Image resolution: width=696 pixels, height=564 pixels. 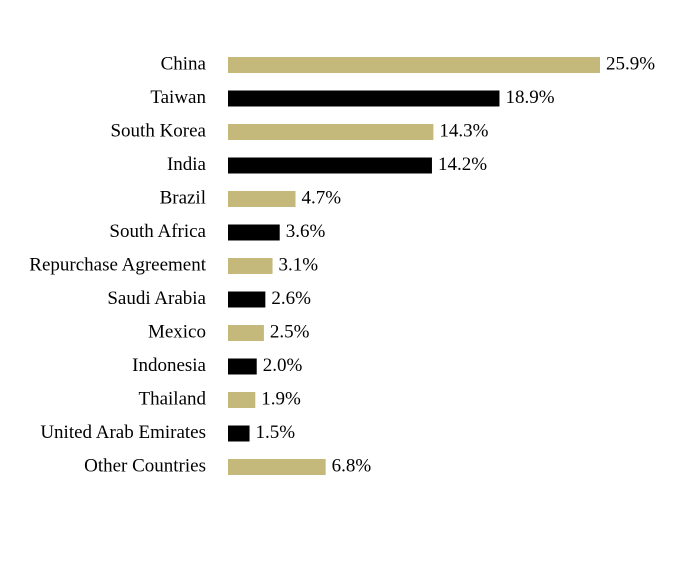 I want to click on category-label: Mexico, so click(x=177, y=331).